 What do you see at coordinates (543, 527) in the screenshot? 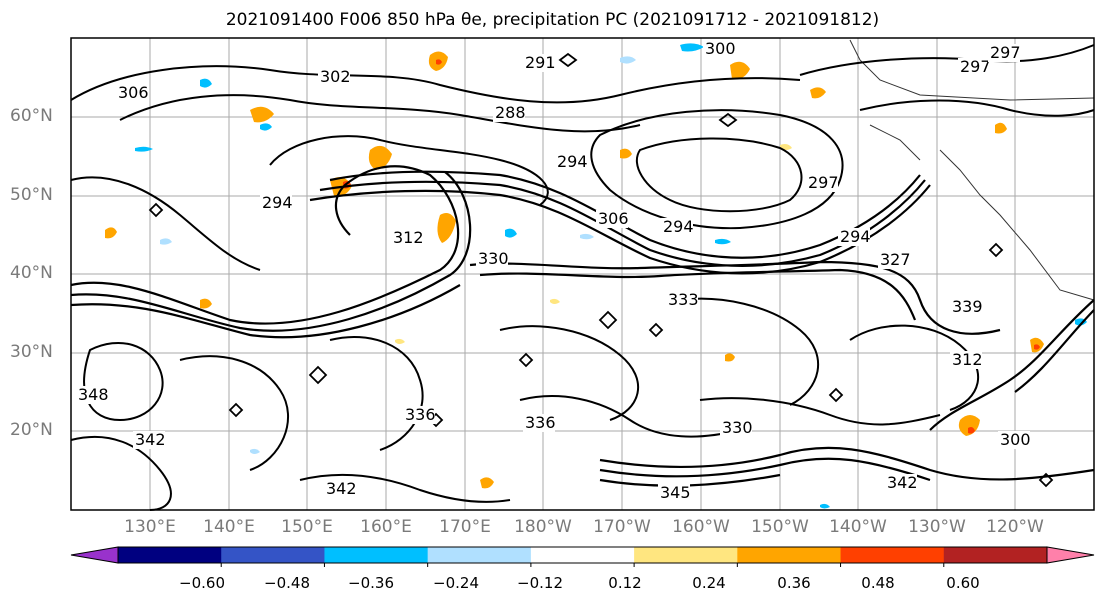
I see `lon-label-180w: 180°W` at bounding box center [543, 527].